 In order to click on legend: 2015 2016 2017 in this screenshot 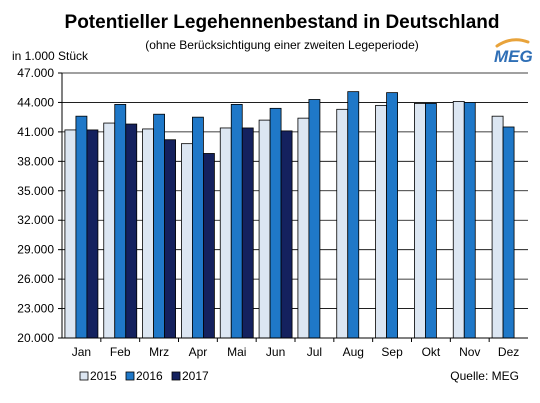, I will do `click(144, 376)`.